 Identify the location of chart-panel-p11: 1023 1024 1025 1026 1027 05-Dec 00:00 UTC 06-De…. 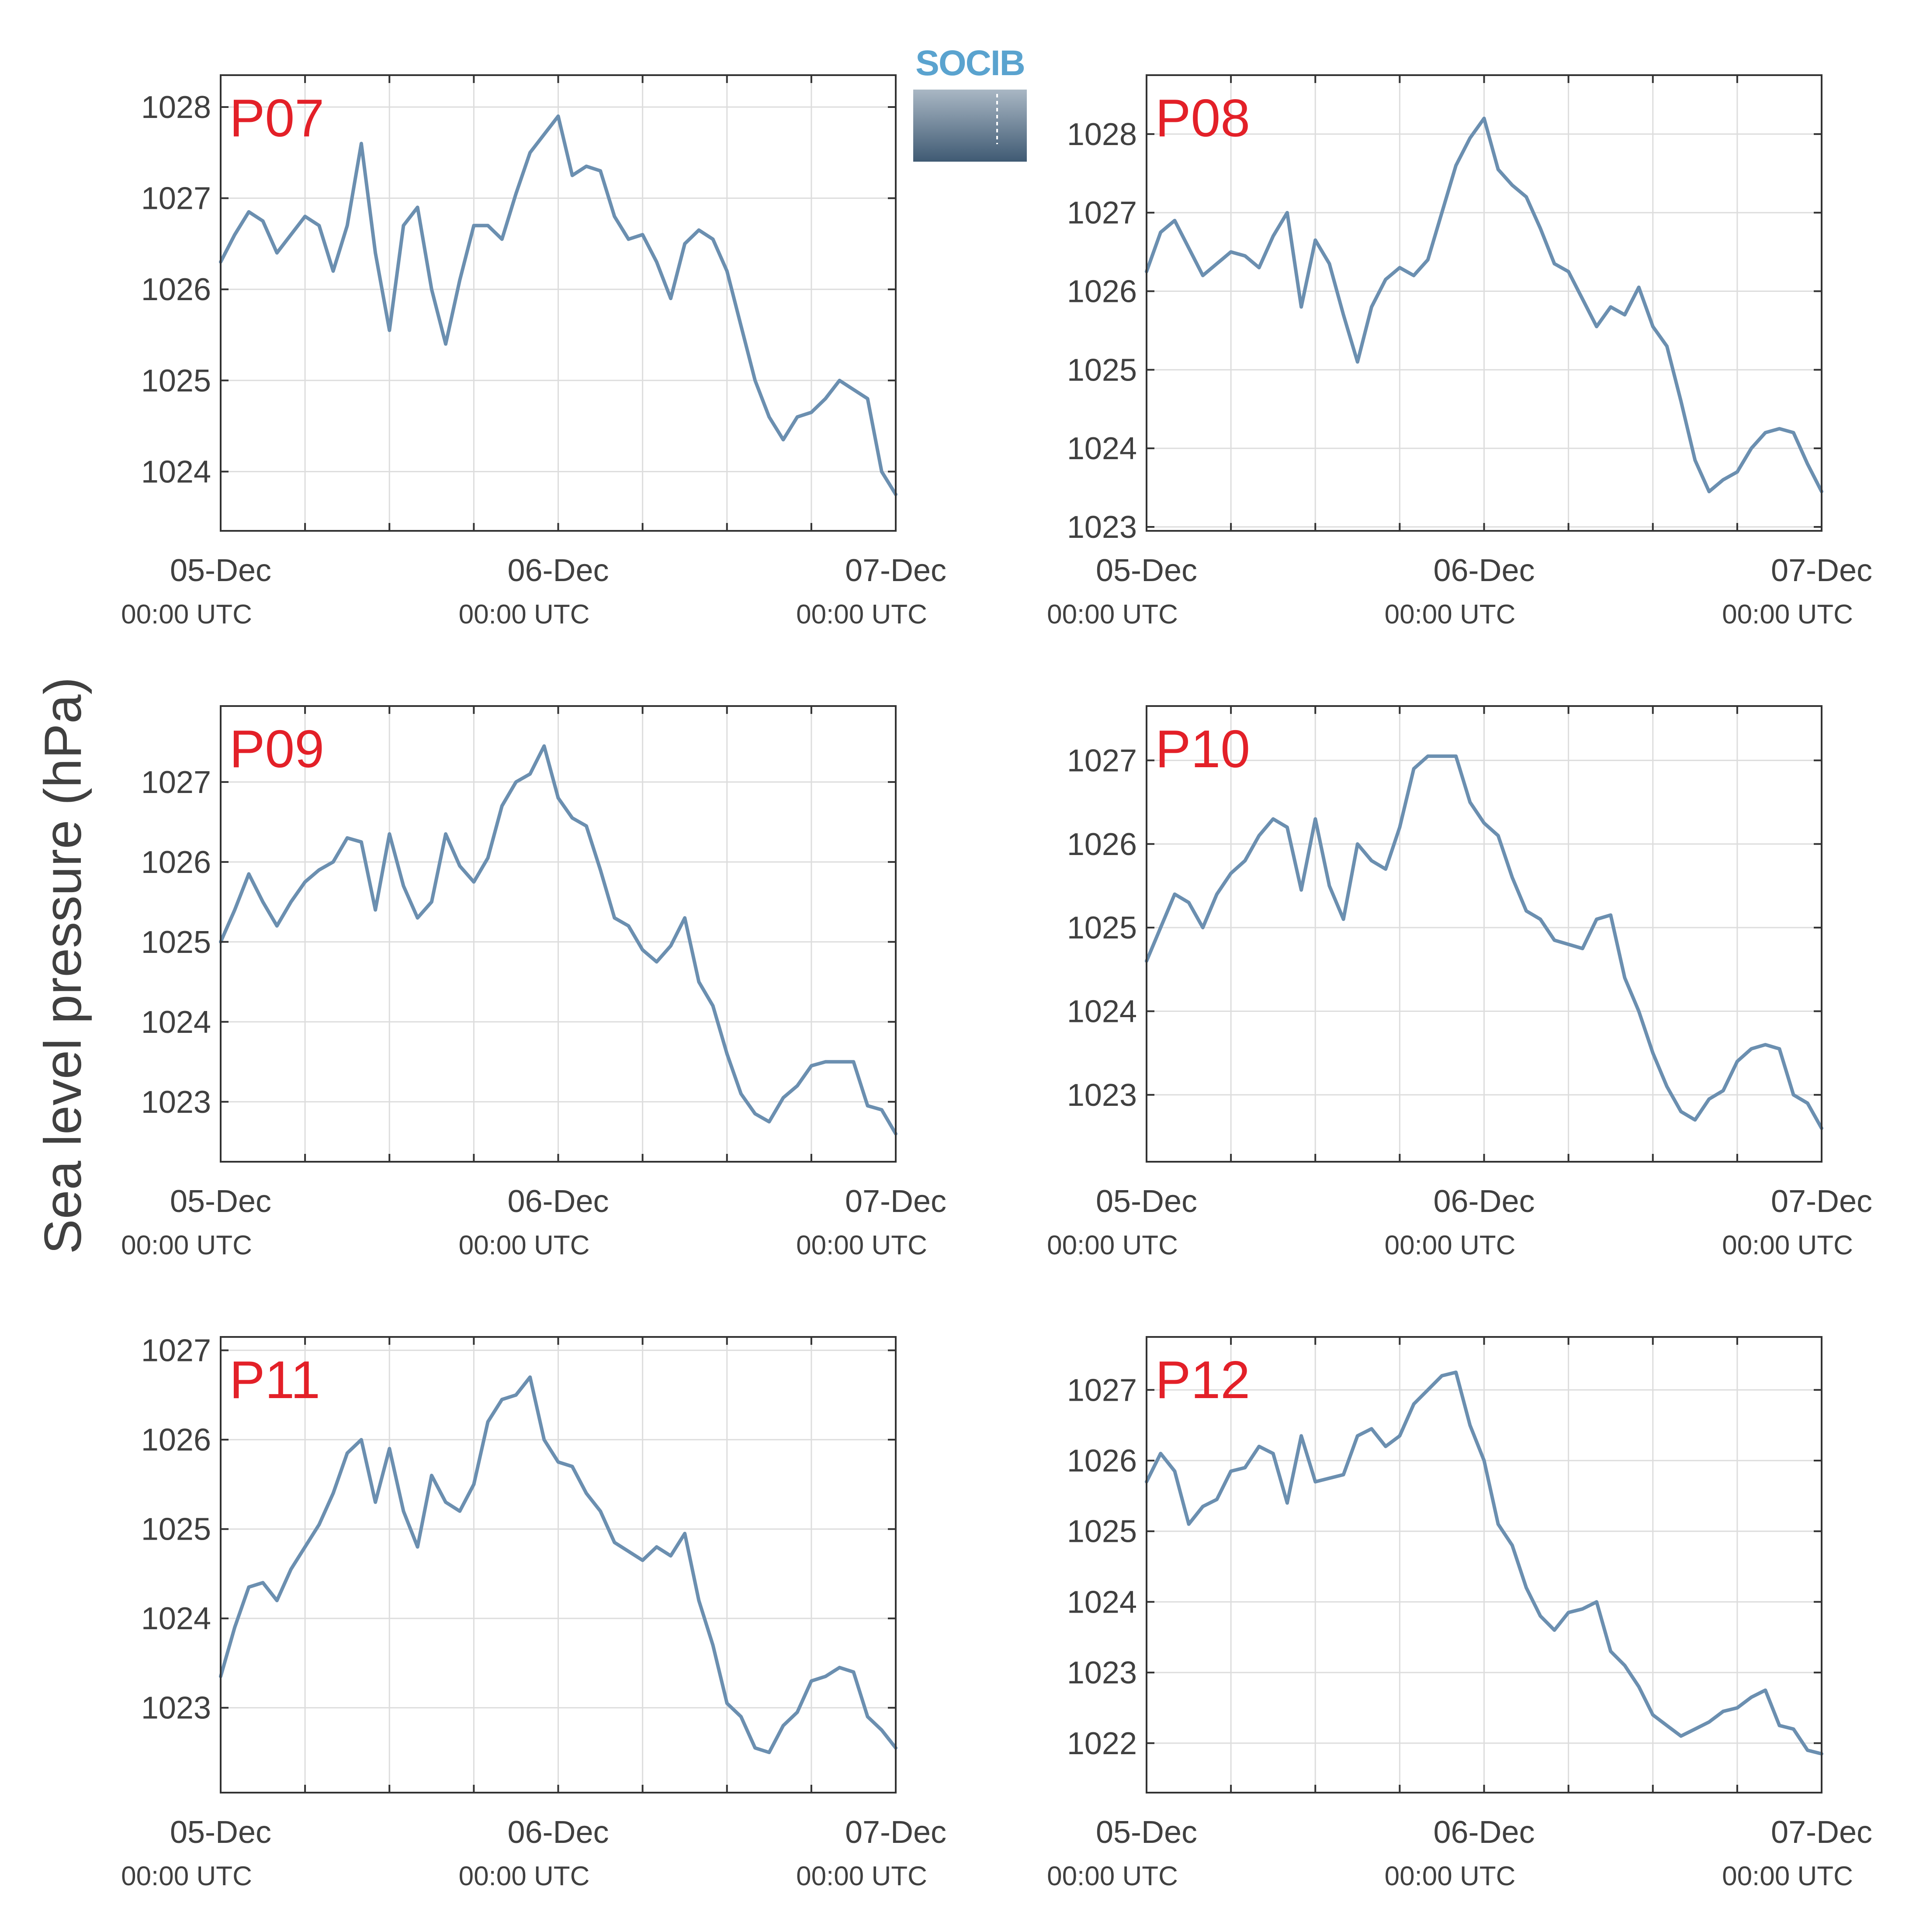
(533, 1612).